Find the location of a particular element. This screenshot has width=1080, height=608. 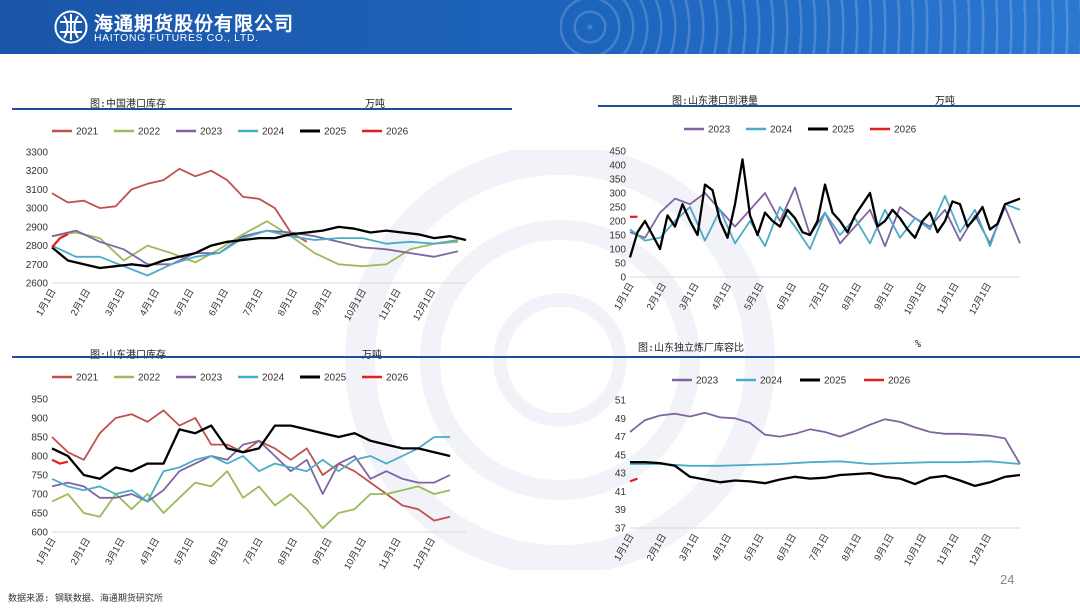

y-tick-label: 37 is located at coordinates (621, 529).